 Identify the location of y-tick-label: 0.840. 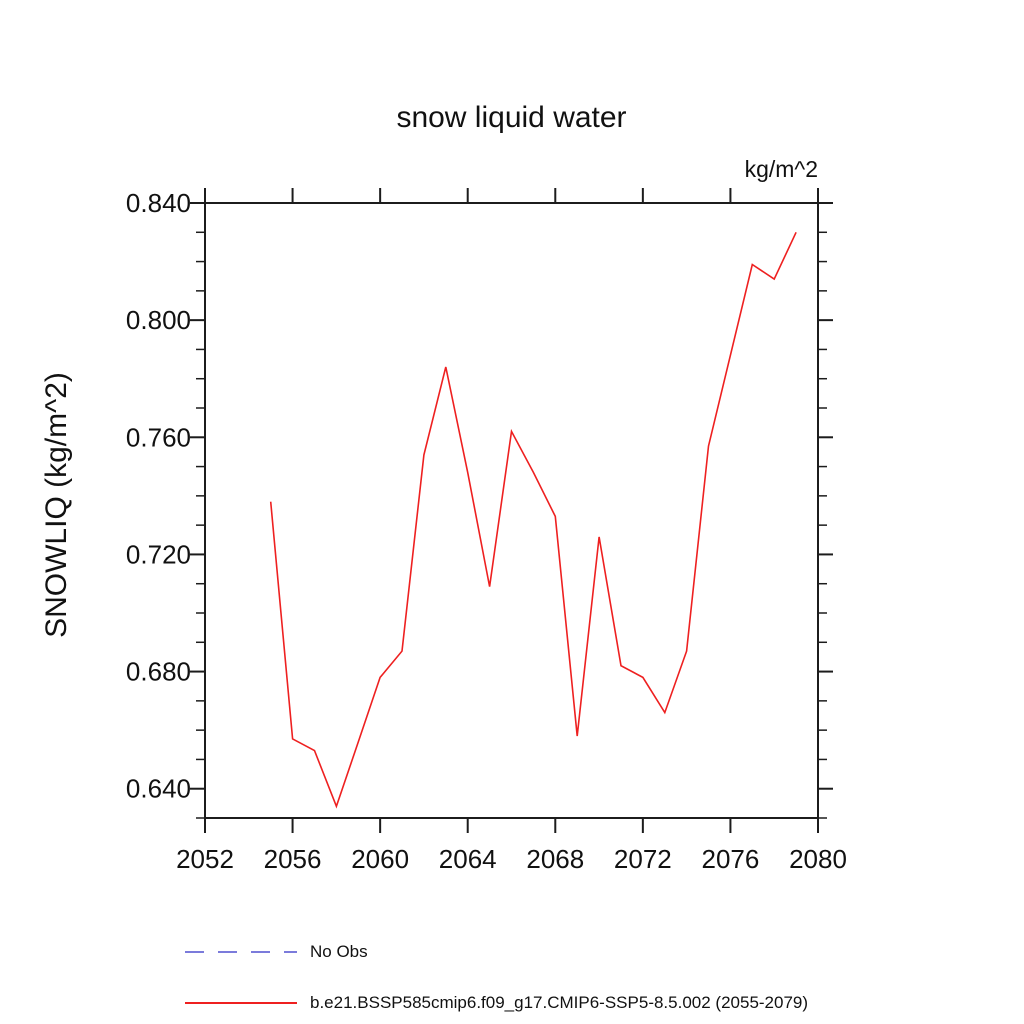
(158, 203).